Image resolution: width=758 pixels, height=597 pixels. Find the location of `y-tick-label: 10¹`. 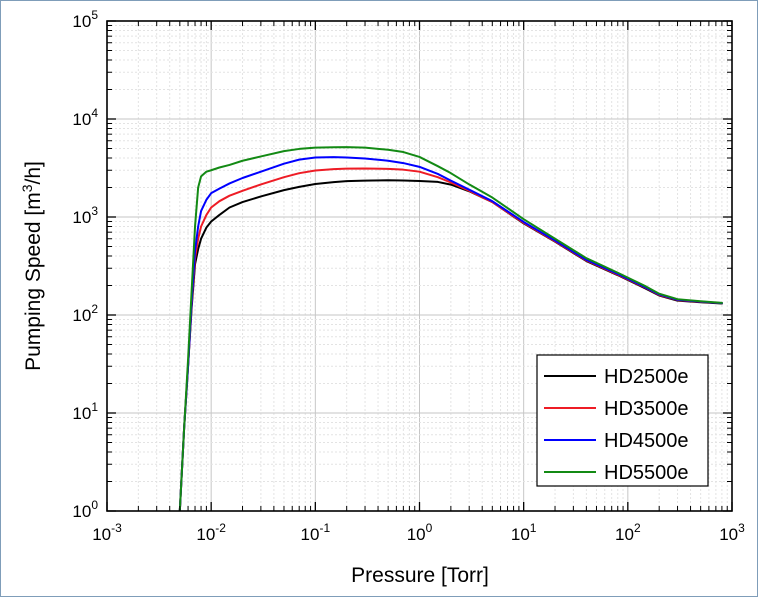

y-tick-label: 10¹ is located at coordinates (85, 411).